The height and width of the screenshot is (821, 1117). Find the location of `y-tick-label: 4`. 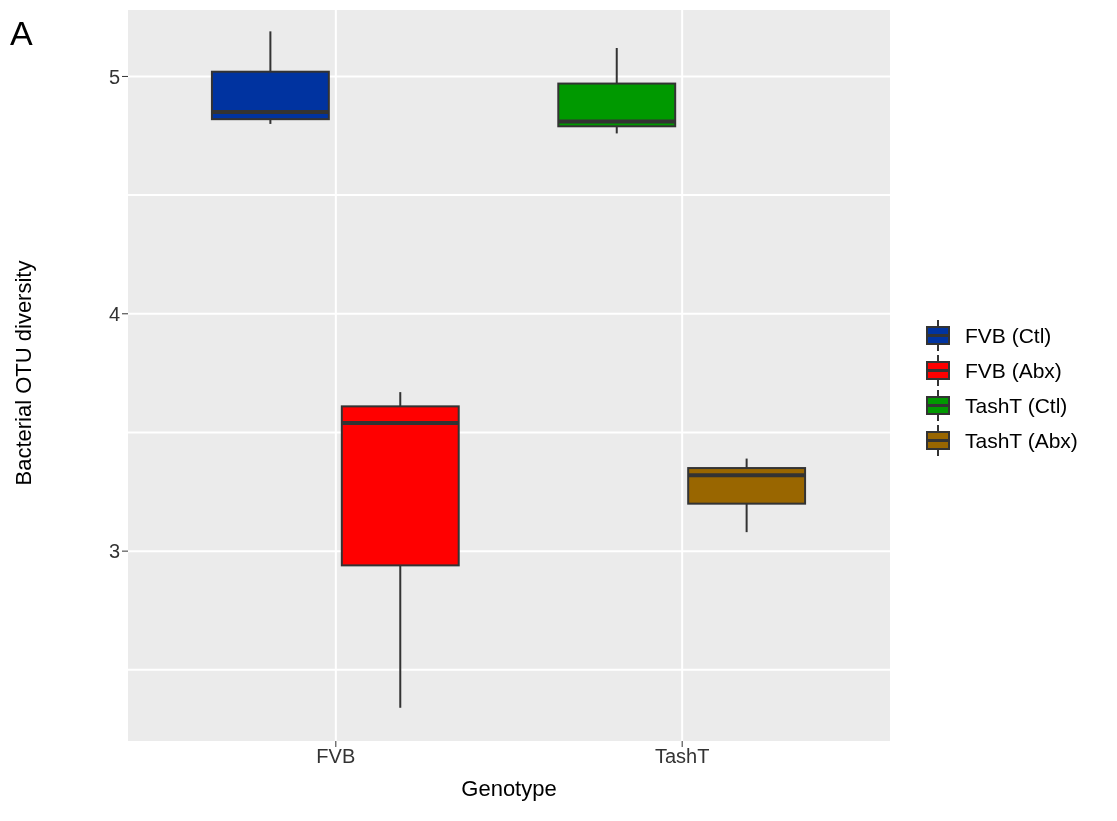

y-tick-label: 4 is located at coordinates (114, 313).